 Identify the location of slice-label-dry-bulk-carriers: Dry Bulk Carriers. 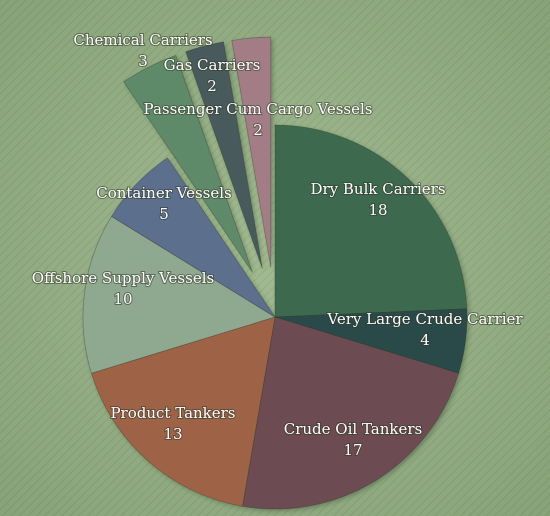
(377, 189).